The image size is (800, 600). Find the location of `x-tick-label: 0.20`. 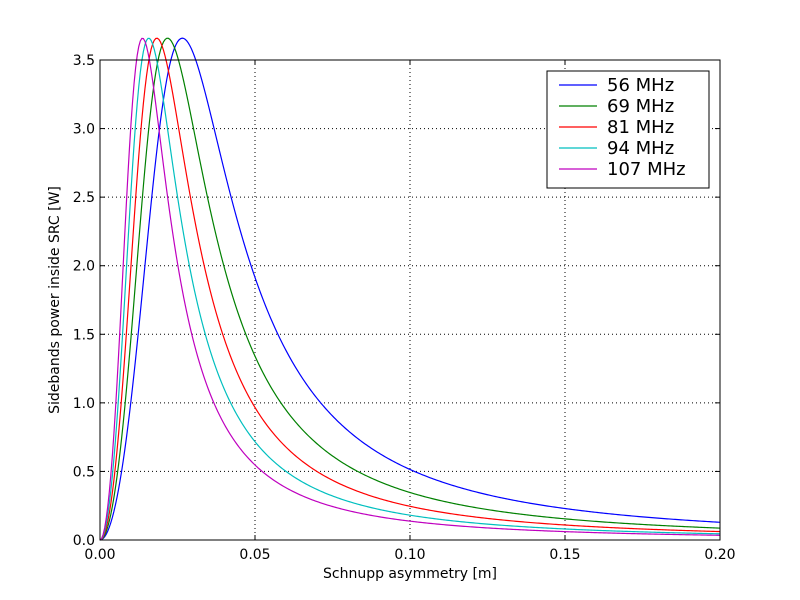

x-tick-label: 0.20 is located at coordinates (719, 555).